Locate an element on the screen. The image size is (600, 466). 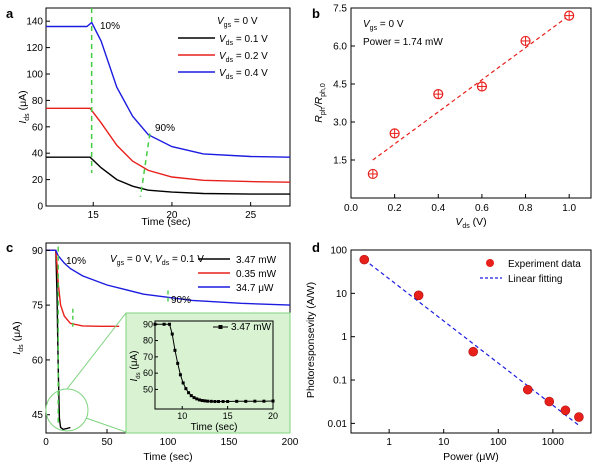
panel-d-ytick-label-4: 100 is located at coordinates (338, 251).